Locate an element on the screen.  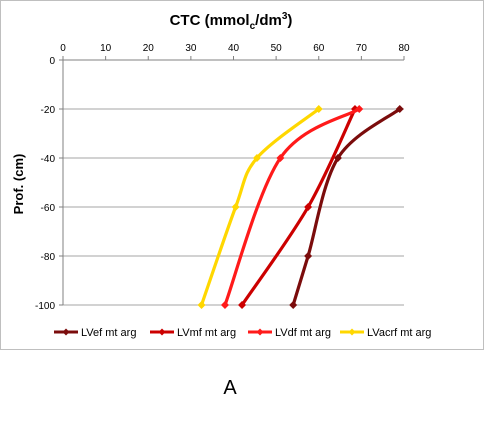
legend-label: LVdf mt arg is located at coordinates (303, 333).